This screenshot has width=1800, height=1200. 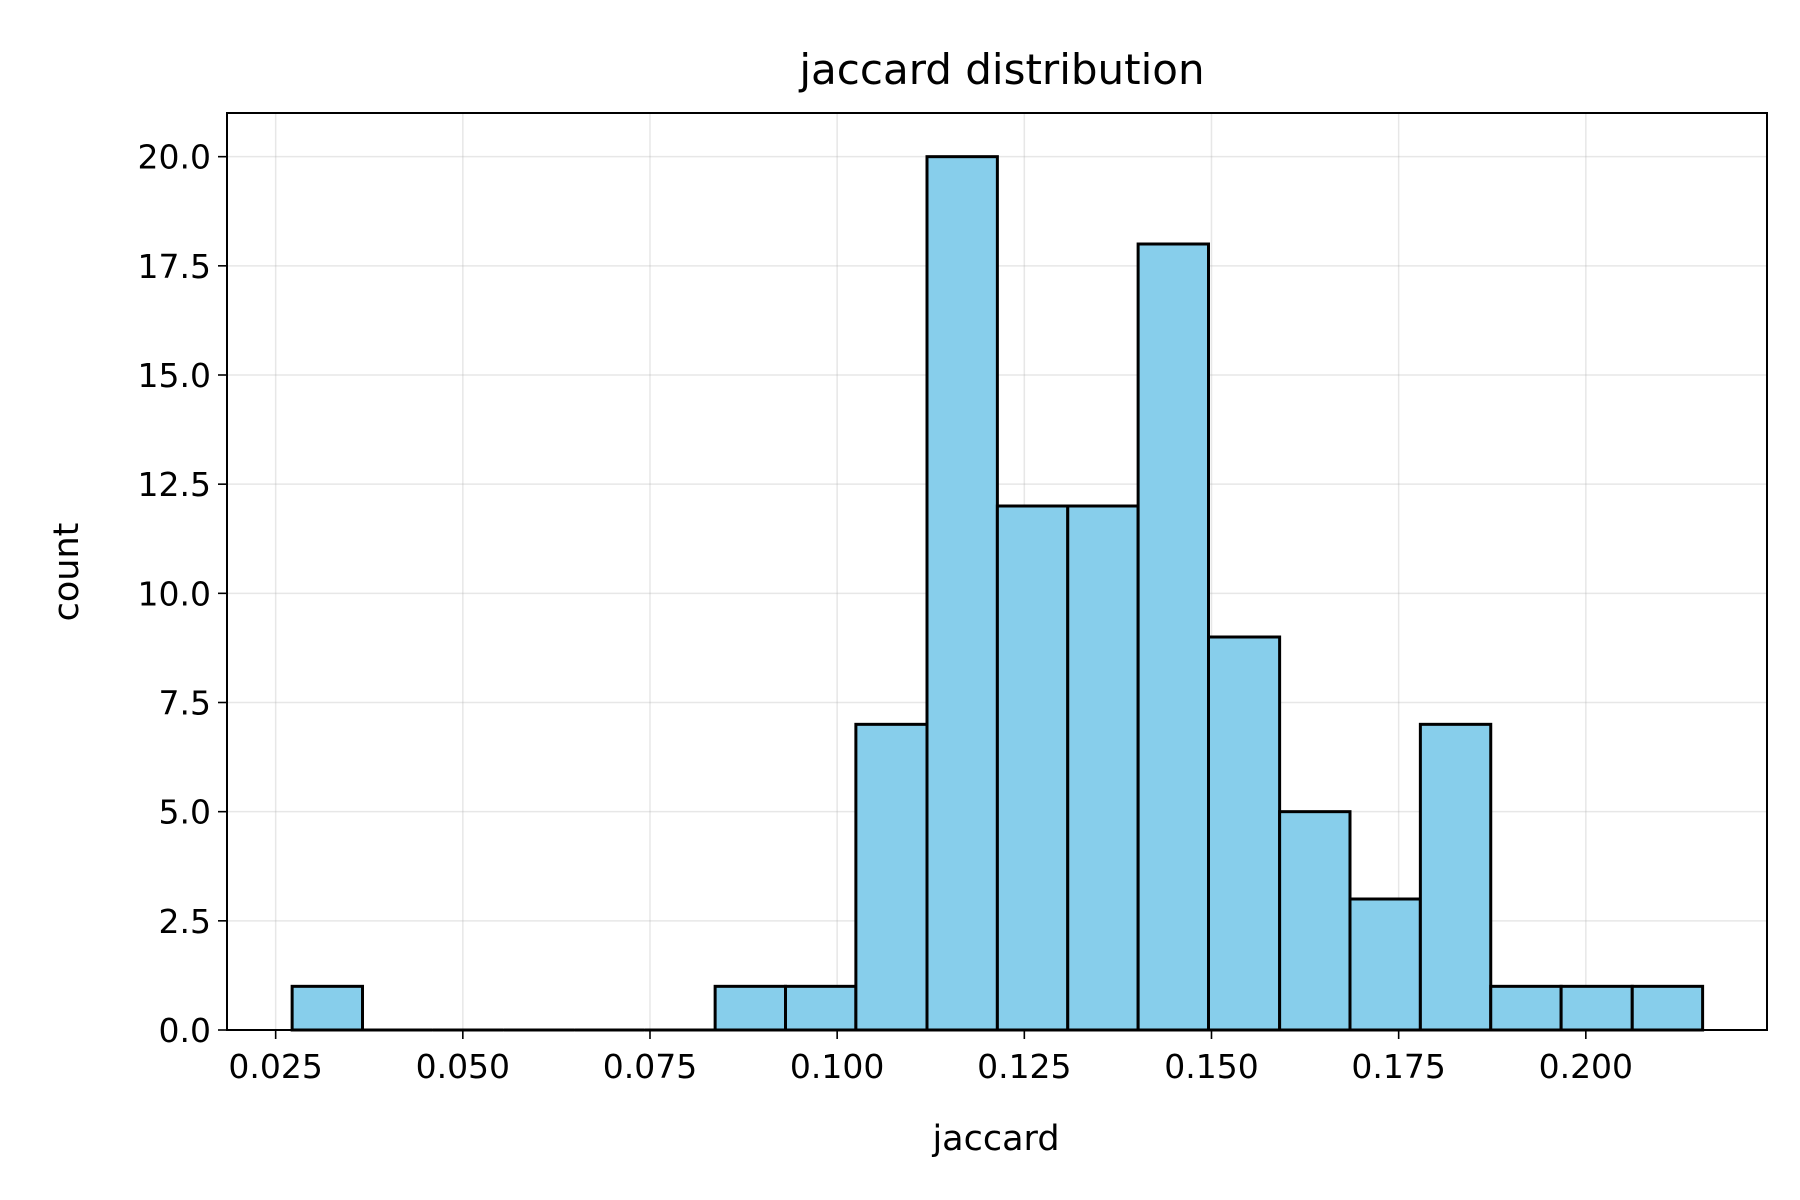 I want to click on x-tick-label: 0.175, so click(x=1398, y=1066).